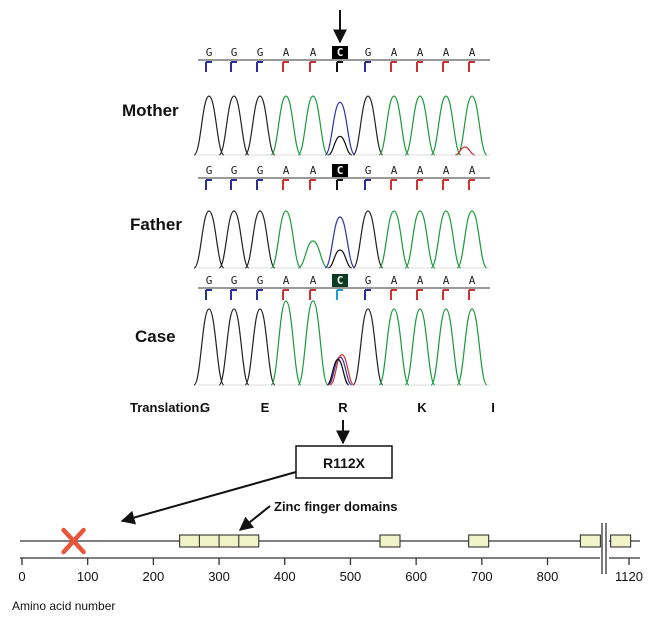 This screenshot has height=617, width=655. Describe the element at coordinates (208, 498) in the screenshot. I see `callout-arrow` at that location.